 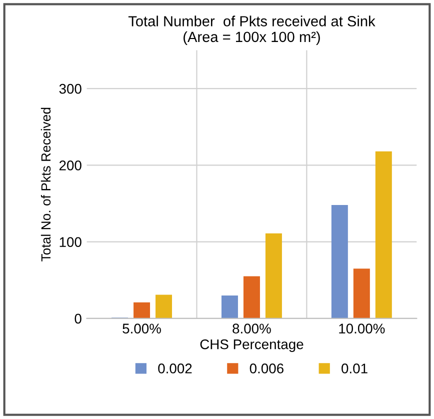 I want to click on y-tick-label: 300, so click(x=70, y=89).